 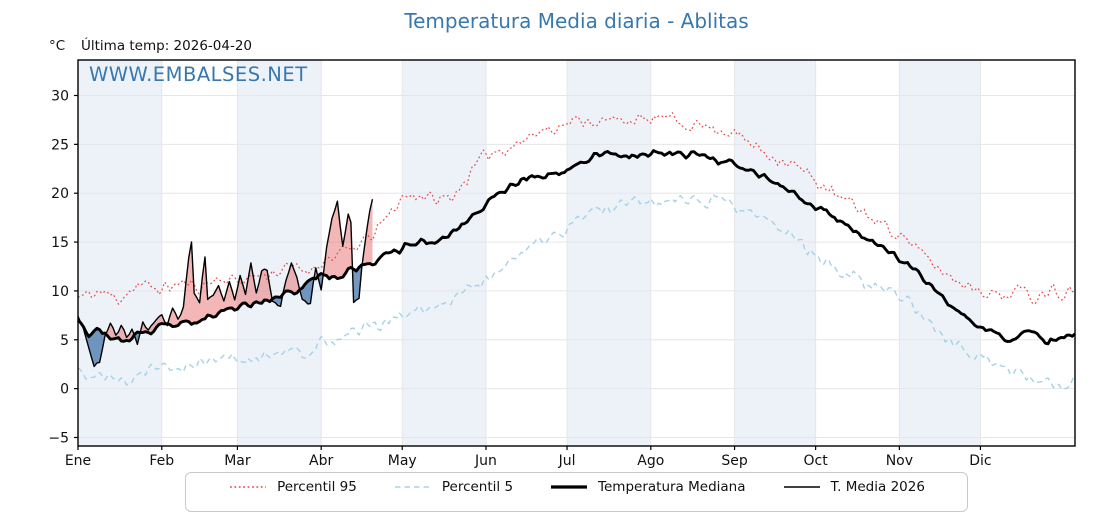 I want to click on t-media-2026-line, so click(x=225, y=283).